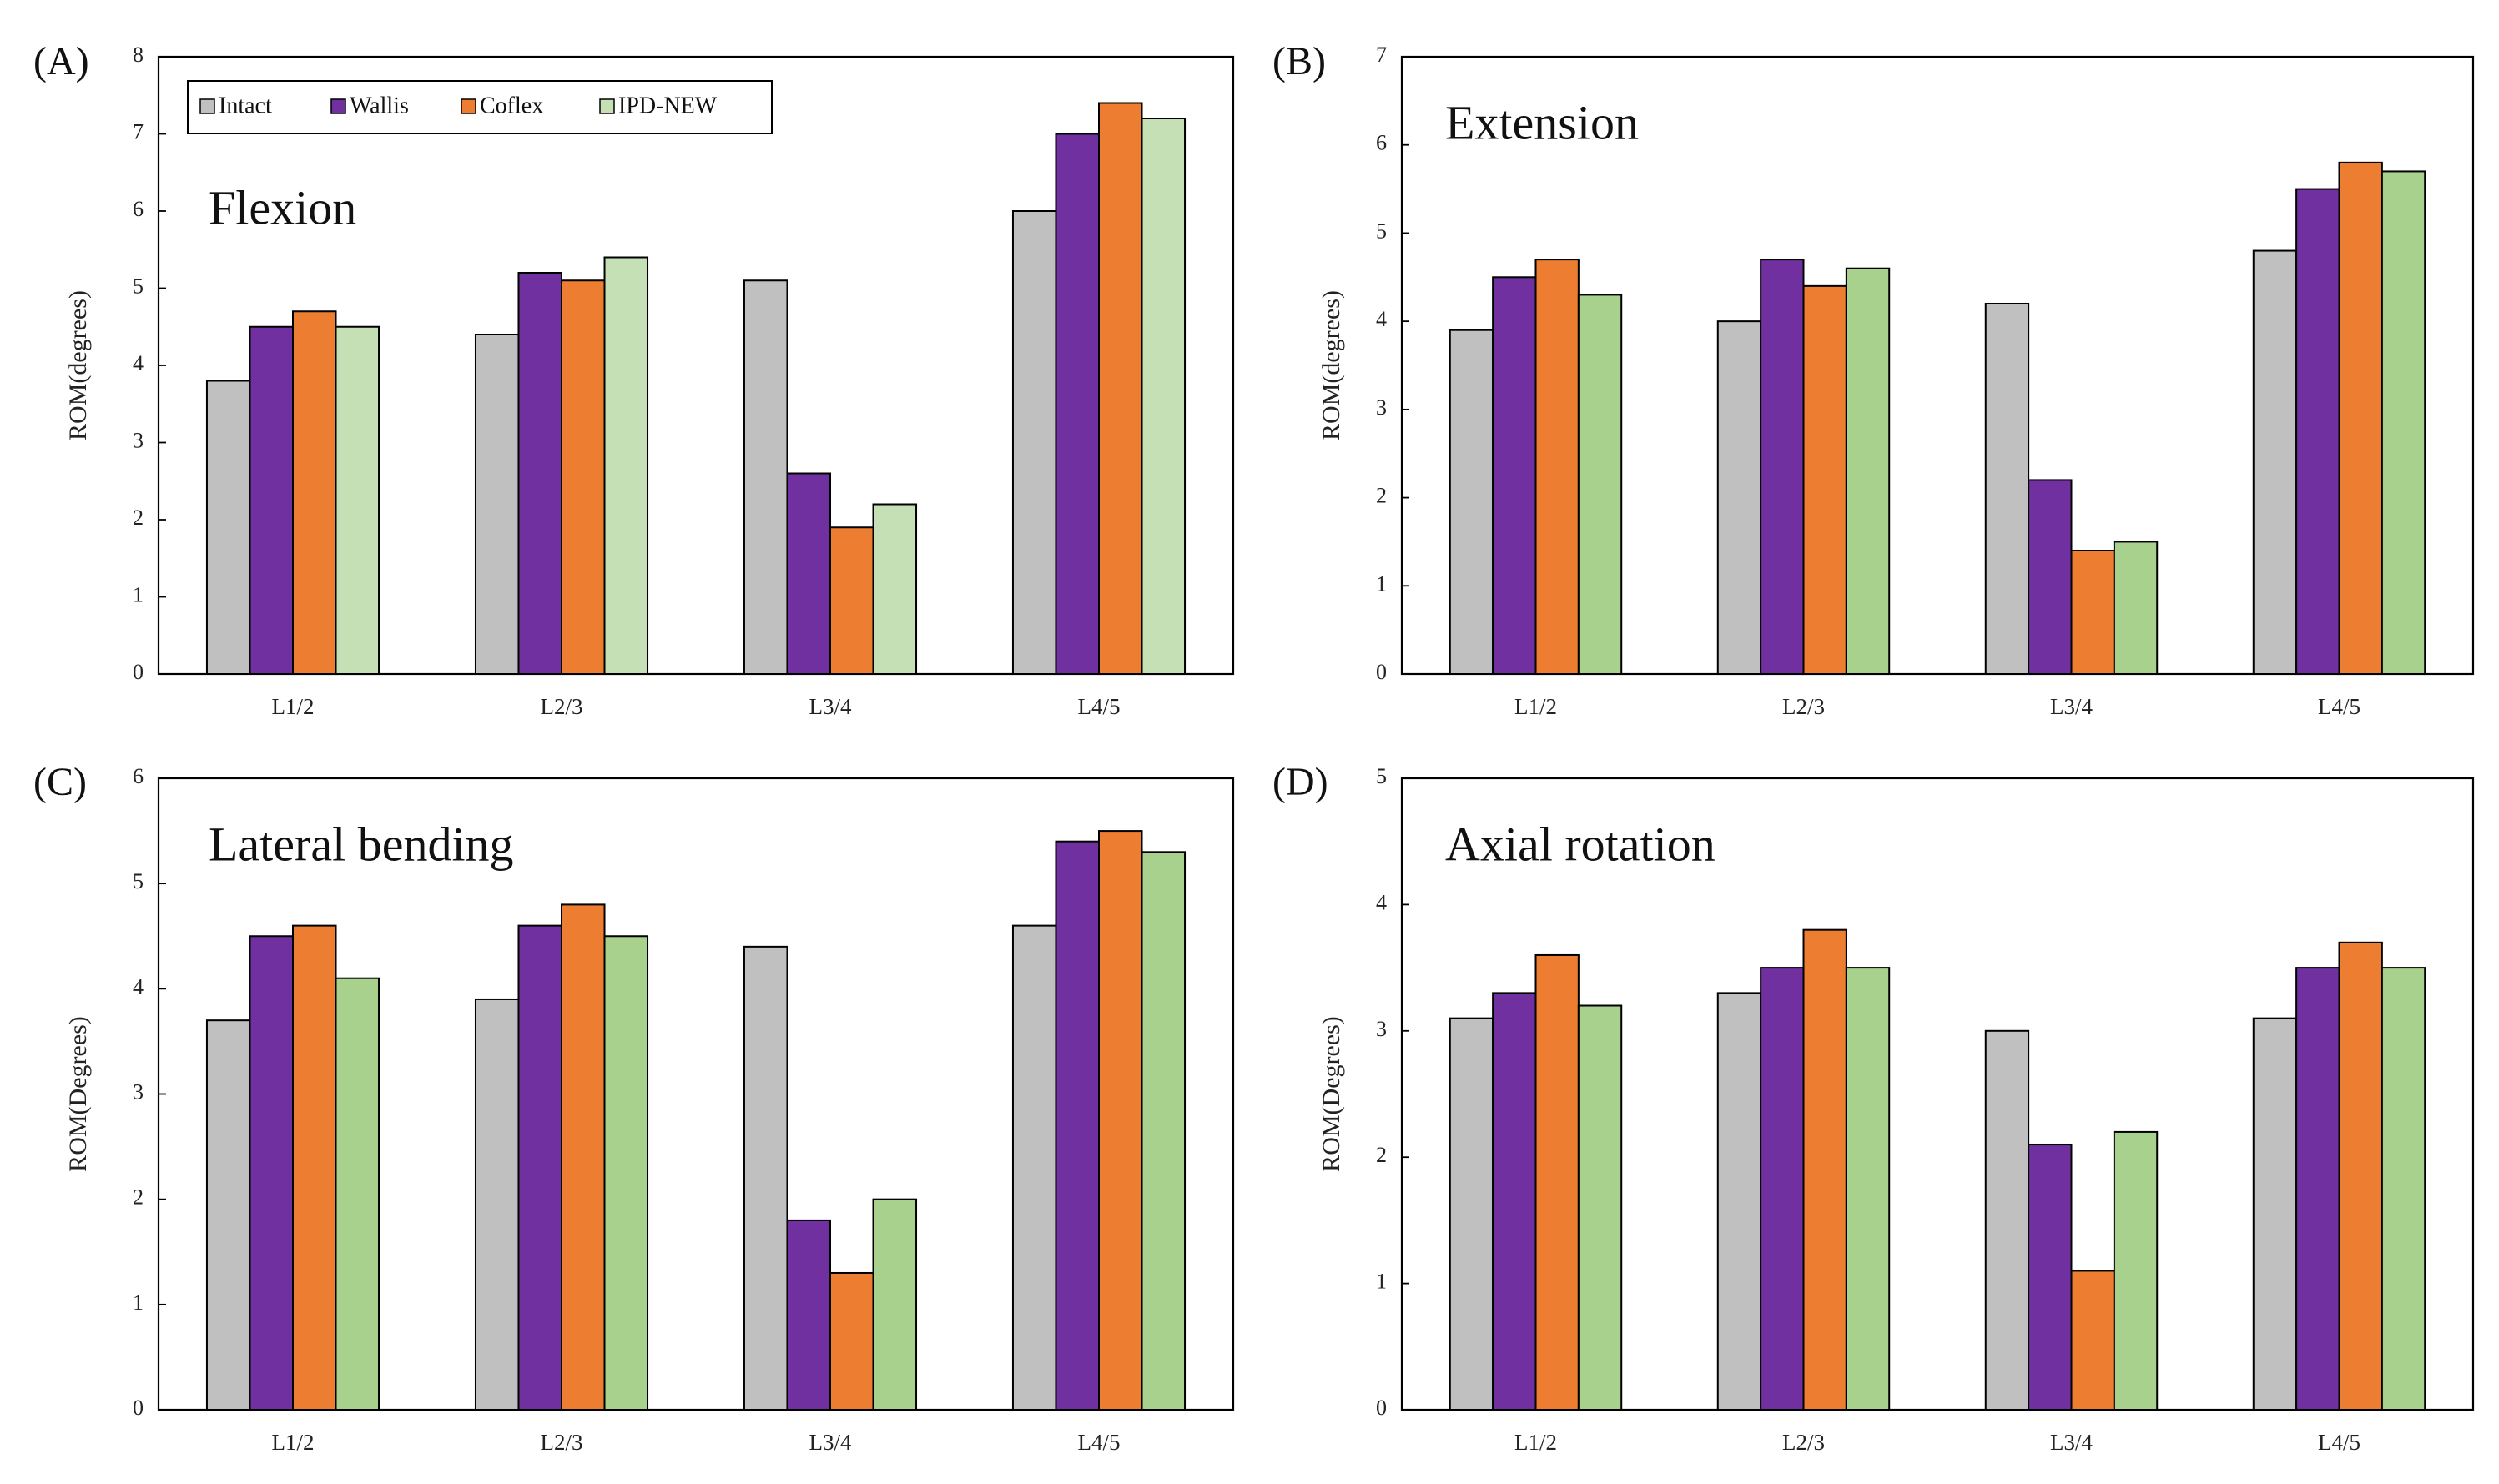 This screenshot has width=2499, height=1484. What do you see at coordinates (468, 106) in the screenshot?
I see `legend-swatch-coflex` at bounding box center [468, 106].